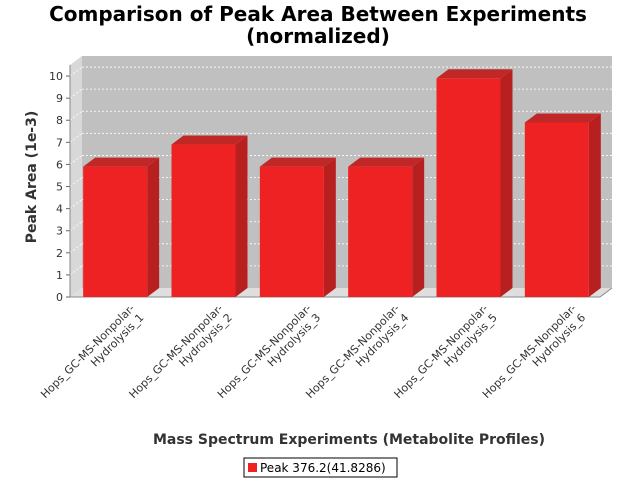  I want to click on chart-title-line-2: (normalized), so click(318, 36).